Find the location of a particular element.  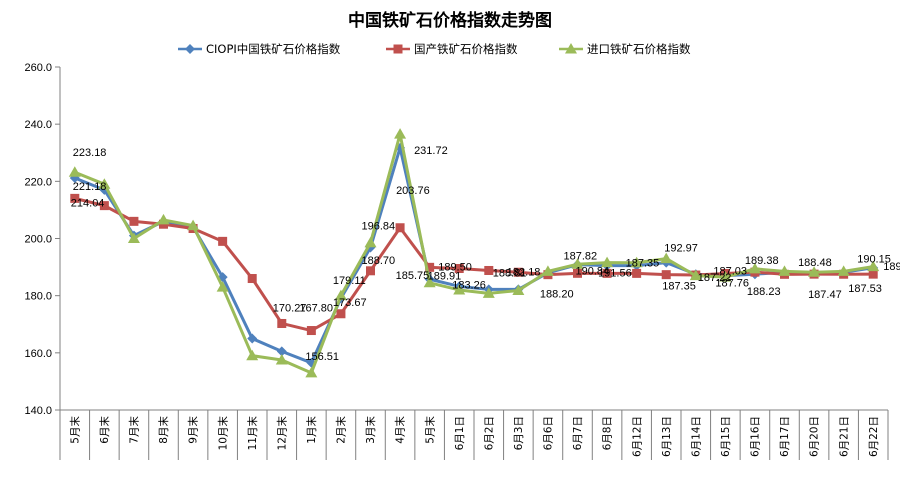

legend-label: CIOPI中国铁矿石价格指数 is located at coordinates (273, 49).